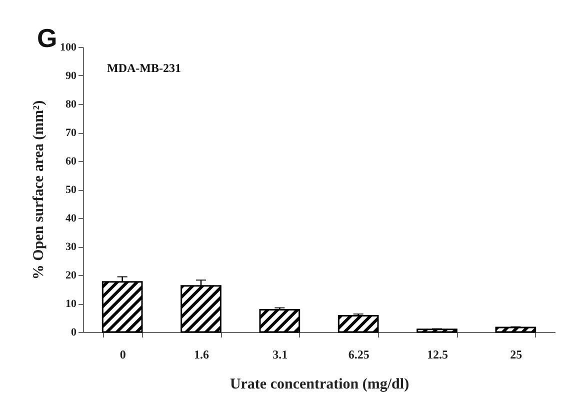 The height and width of the screenshot is (408, 577). What do you see at coordinates (47, 38) in the screenshot?
I see `text: G` at bounding box center [47, 38].